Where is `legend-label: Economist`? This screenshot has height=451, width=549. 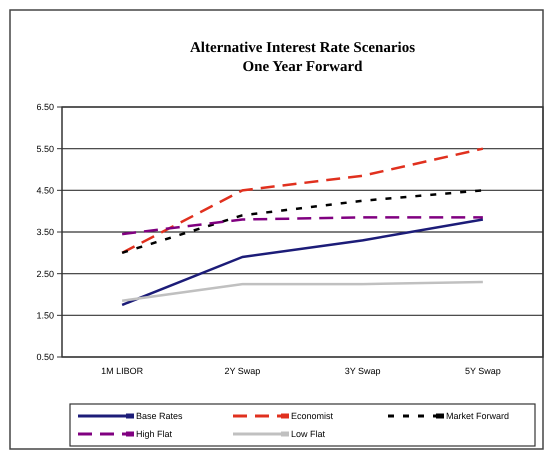 legend-label: Economist is located at coordinates (312, 416).